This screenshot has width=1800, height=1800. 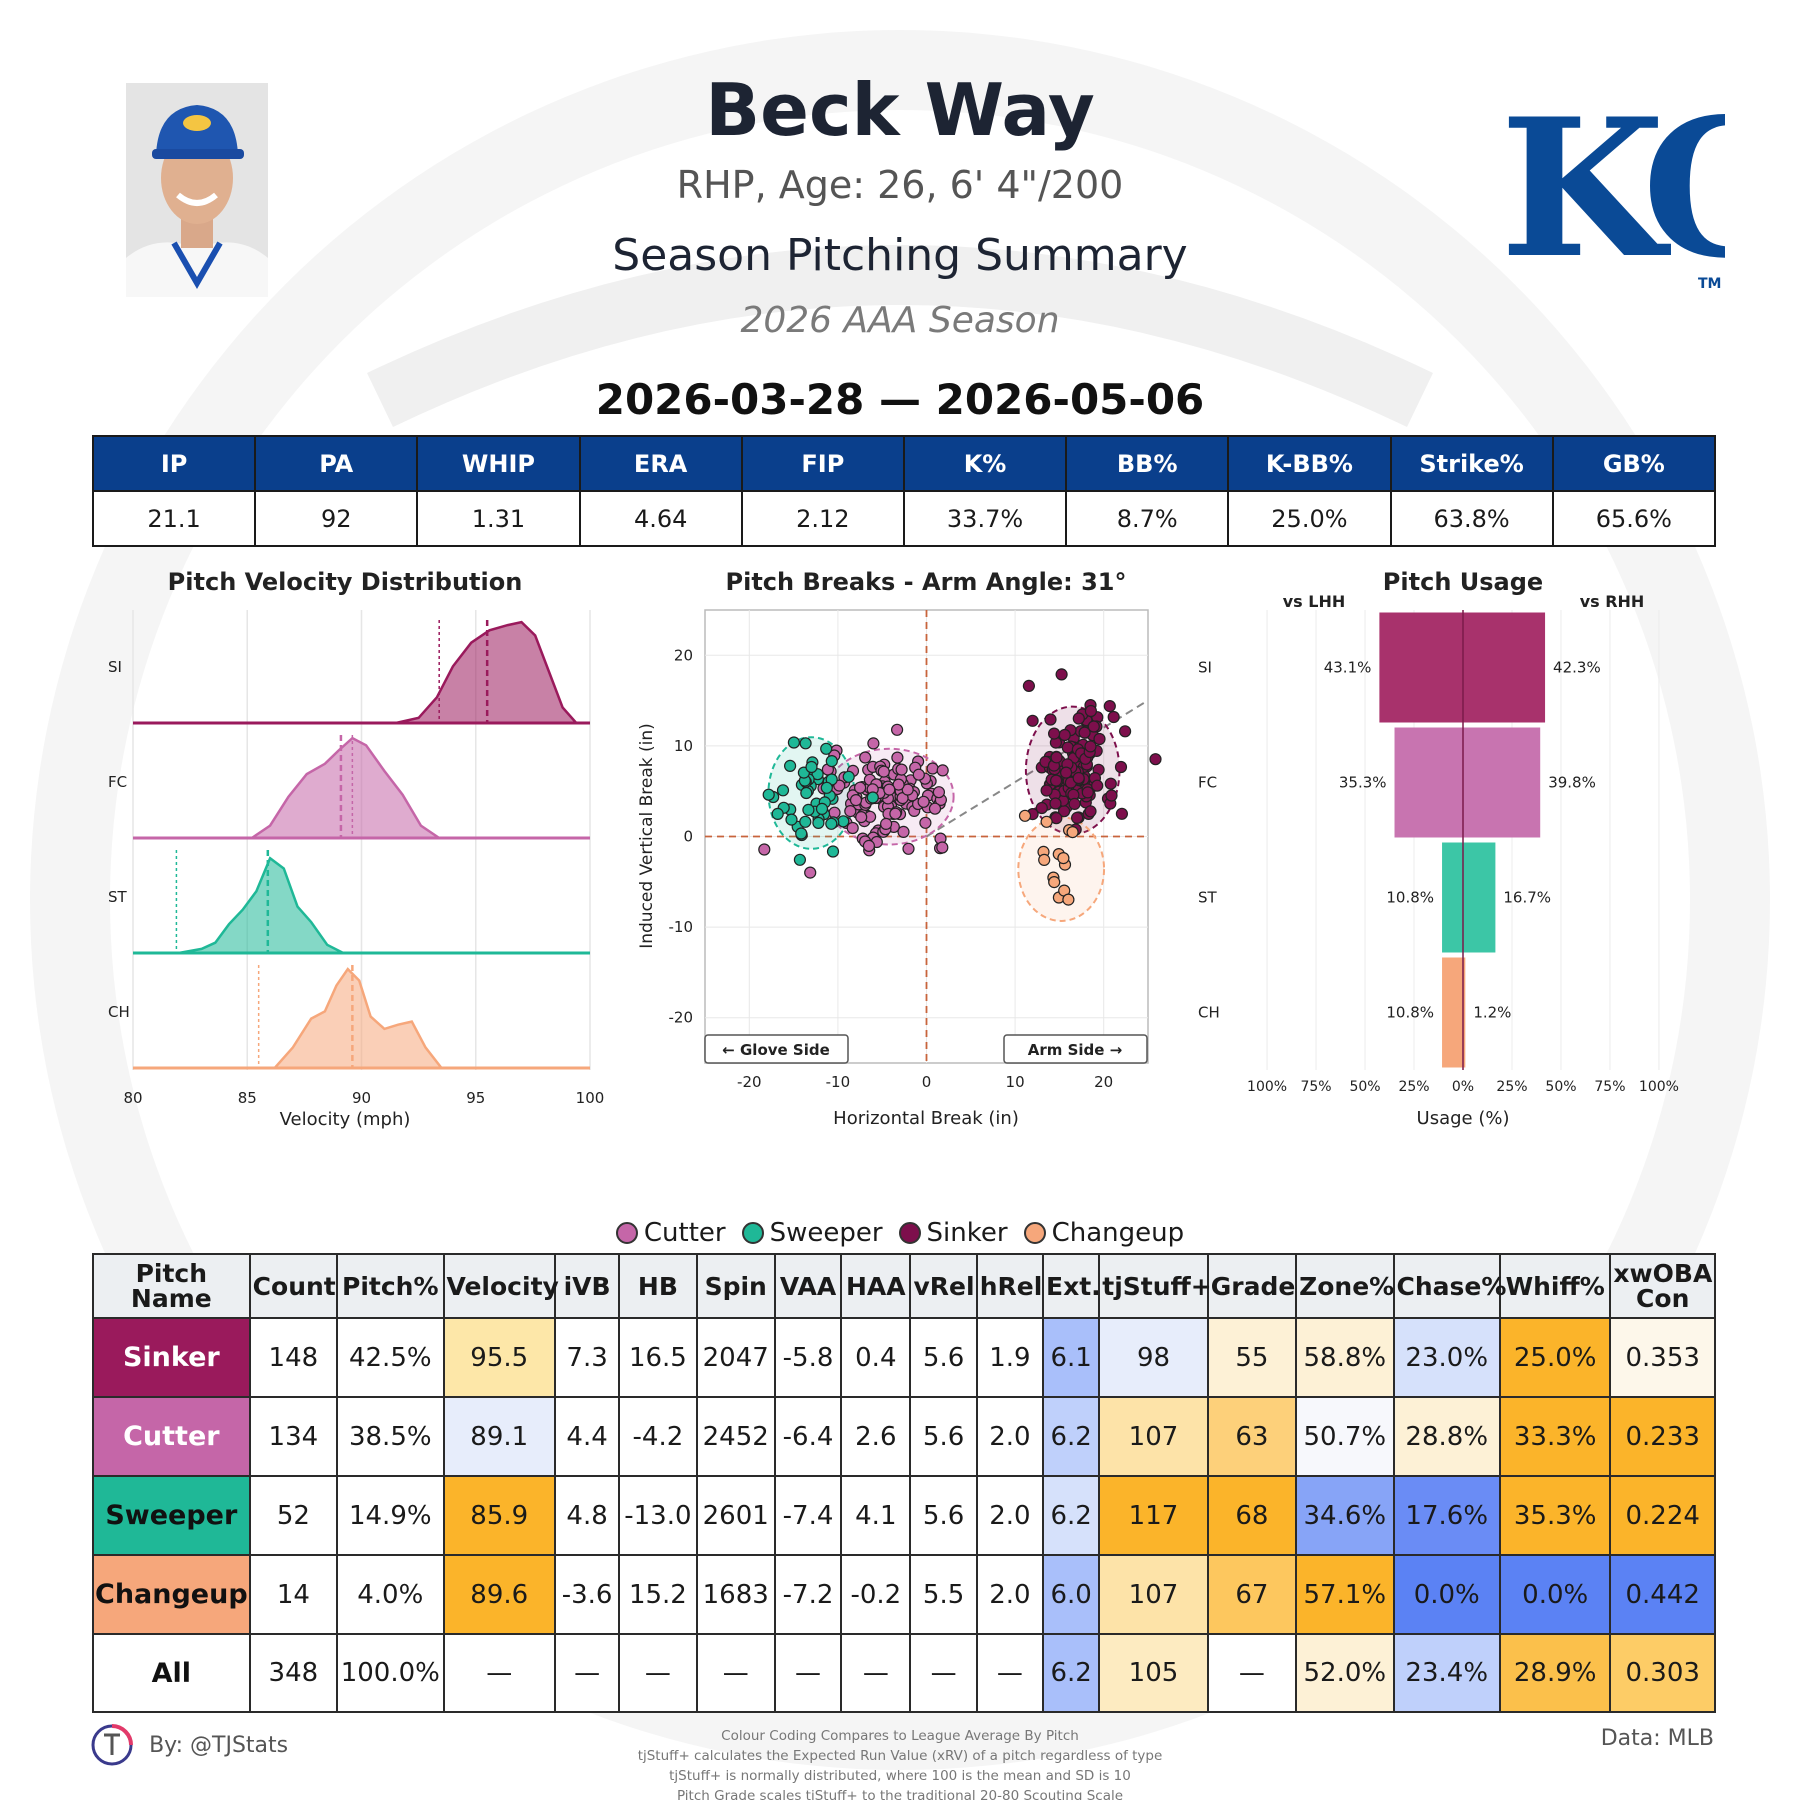 I want to click on pitch-table-header: Grade, so click(x=1252, y=1286).